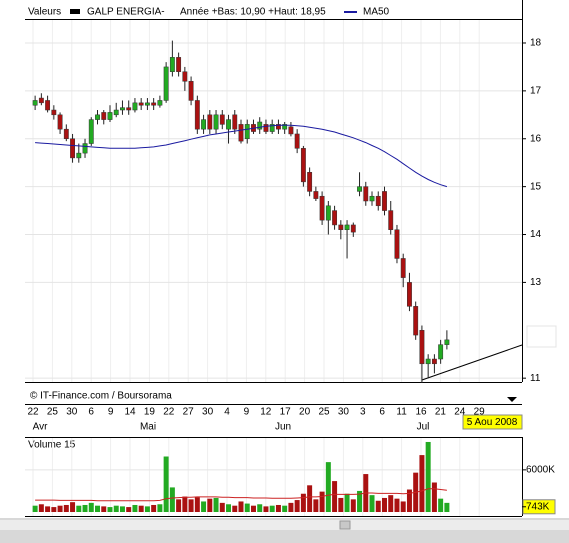  Describe the element at coordinates (536, 186) in the screenshot. I see `y-tick-label: 15` at that location.